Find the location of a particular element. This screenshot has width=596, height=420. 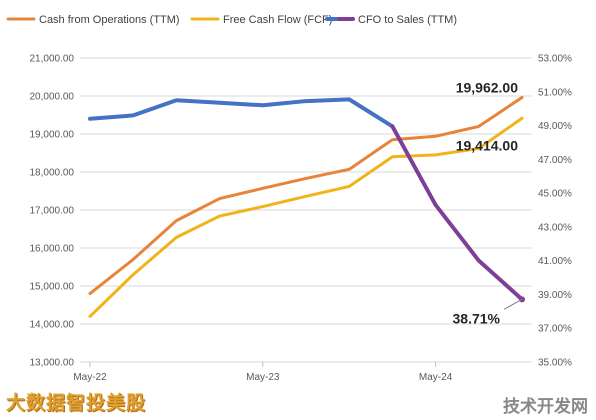

y-left-tick-label: 13,000.00 is located at coordinates (52, 363).